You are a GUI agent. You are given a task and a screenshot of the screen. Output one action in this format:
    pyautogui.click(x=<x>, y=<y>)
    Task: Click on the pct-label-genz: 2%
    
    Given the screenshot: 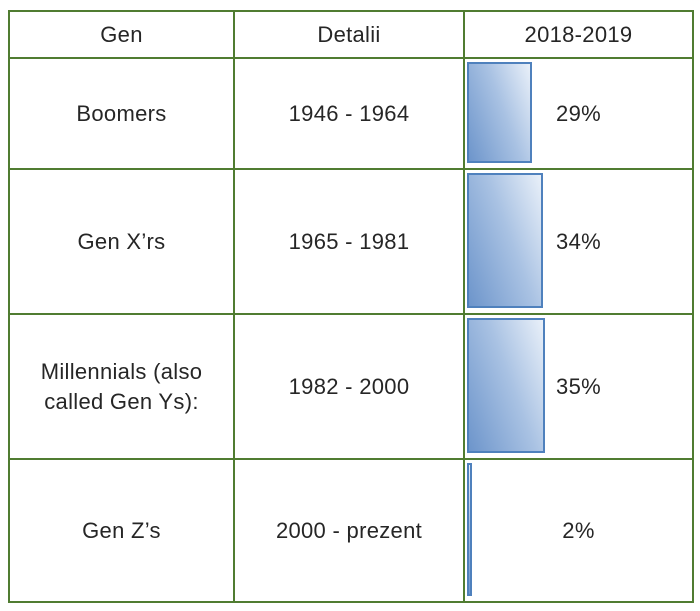 What is the action you would take?
    pyautogui.click(x=578, y=530)
    